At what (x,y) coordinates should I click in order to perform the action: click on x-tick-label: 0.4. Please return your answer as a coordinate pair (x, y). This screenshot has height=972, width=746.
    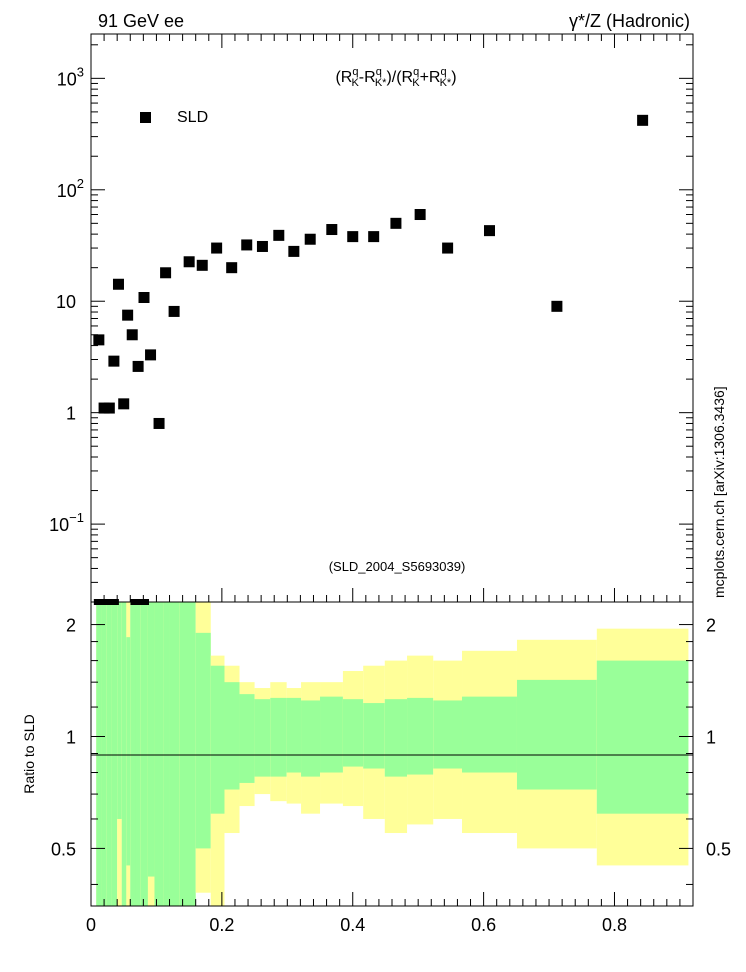
    Looking at the image, I should click on (352, 925).